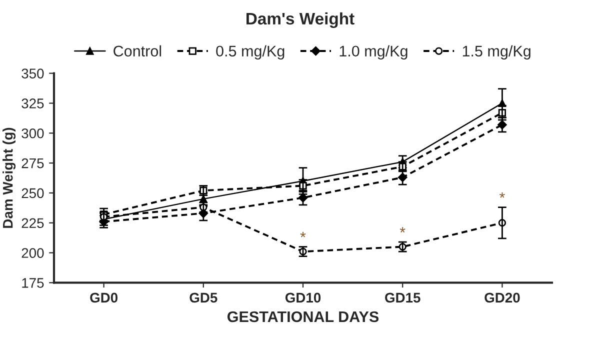  What do you see at coordinates (374, 52) in the screenshot?
I see `legend-label: 1.0 mg/Kg` at bounding box center [374, 52].